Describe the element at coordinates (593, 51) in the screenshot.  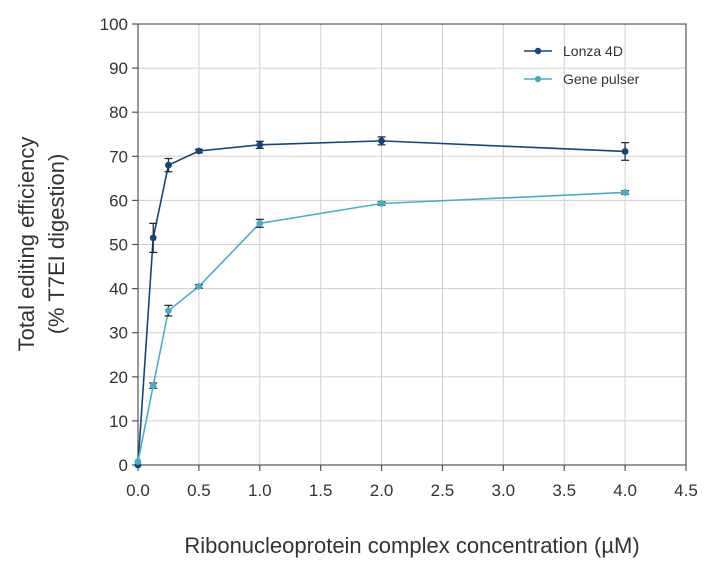
I see `legend-label-lonza-4d: Lonza 4D` at that location.